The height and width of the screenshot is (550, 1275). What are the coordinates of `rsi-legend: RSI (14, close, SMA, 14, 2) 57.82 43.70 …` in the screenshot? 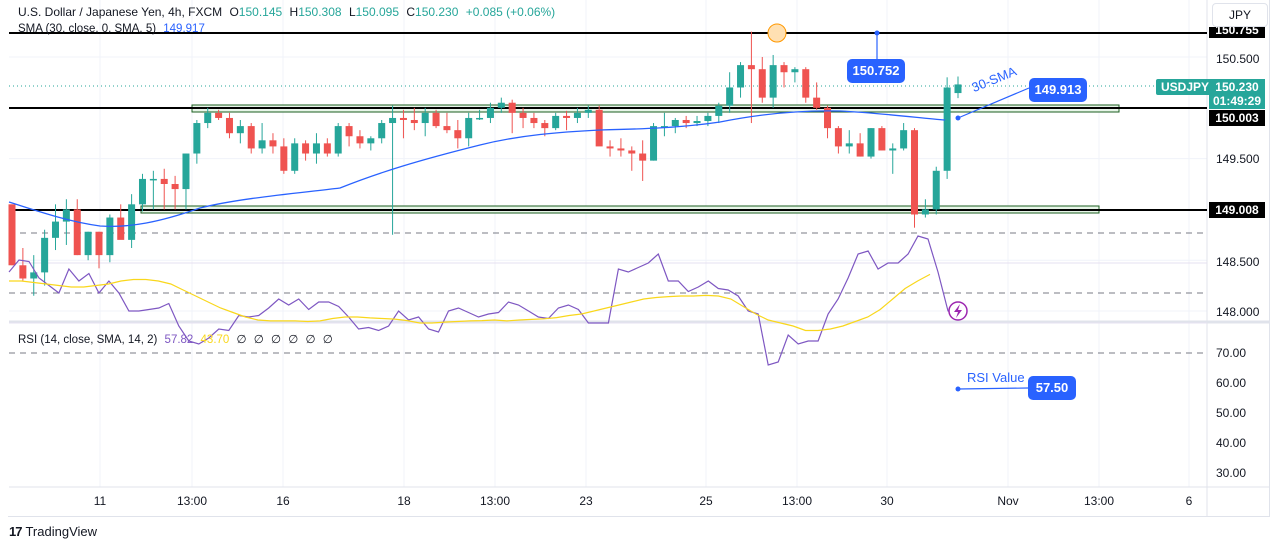 It's located at (177, 339).